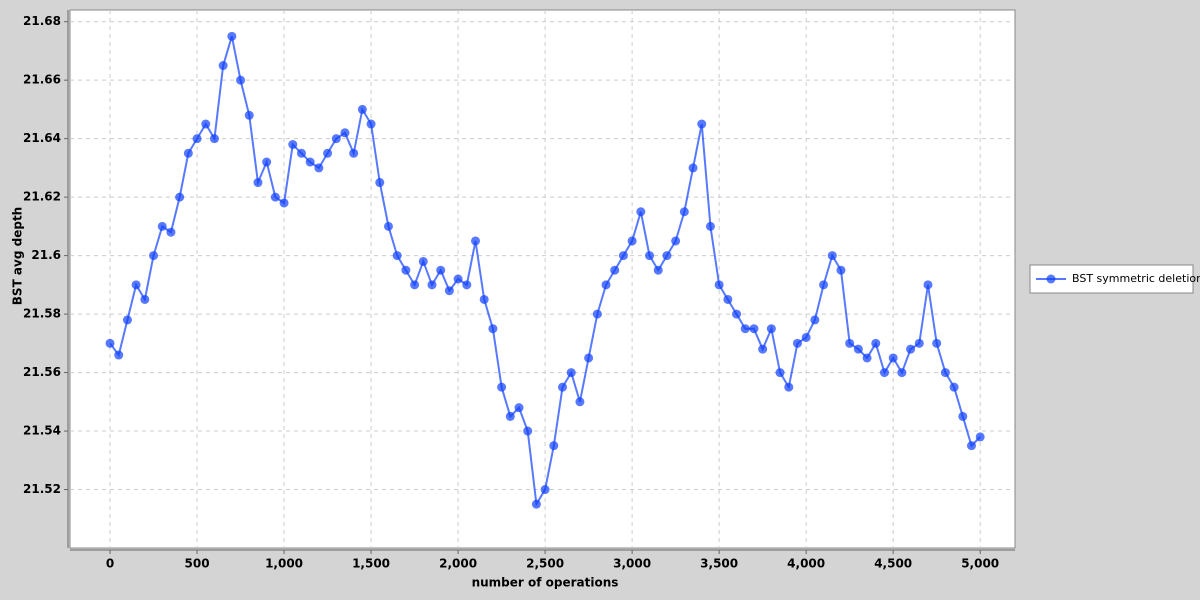  I want to click on x-tick-label: 4,500, so click(893, 564).